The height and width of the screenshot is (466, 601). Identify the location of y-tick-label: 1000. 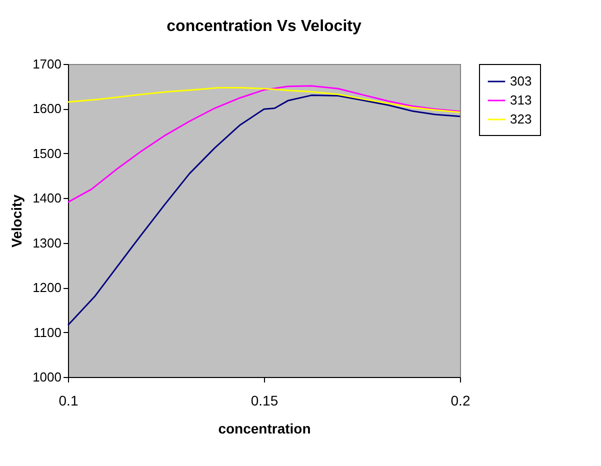
(47, 377).